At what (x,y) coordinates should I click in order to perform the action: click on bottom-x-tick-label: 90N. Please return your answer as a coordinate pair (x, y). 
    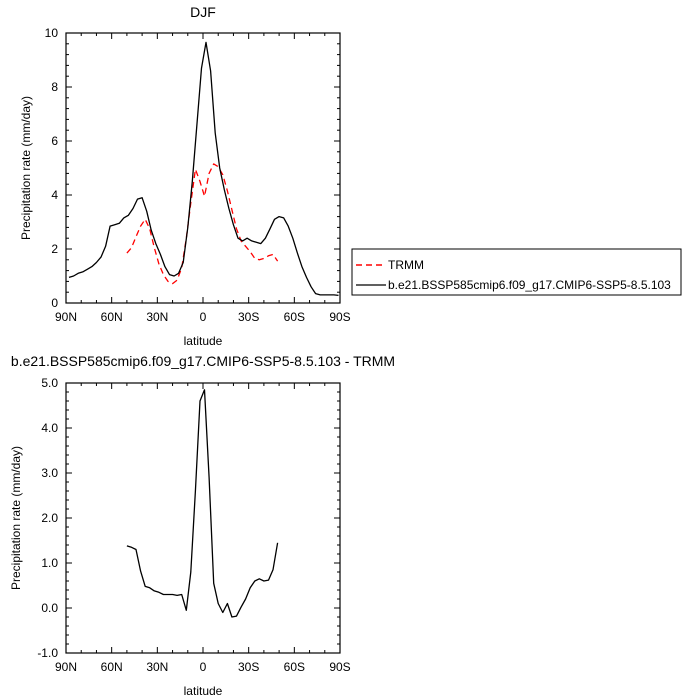
    Looking at the image, I should click on (66, 667).